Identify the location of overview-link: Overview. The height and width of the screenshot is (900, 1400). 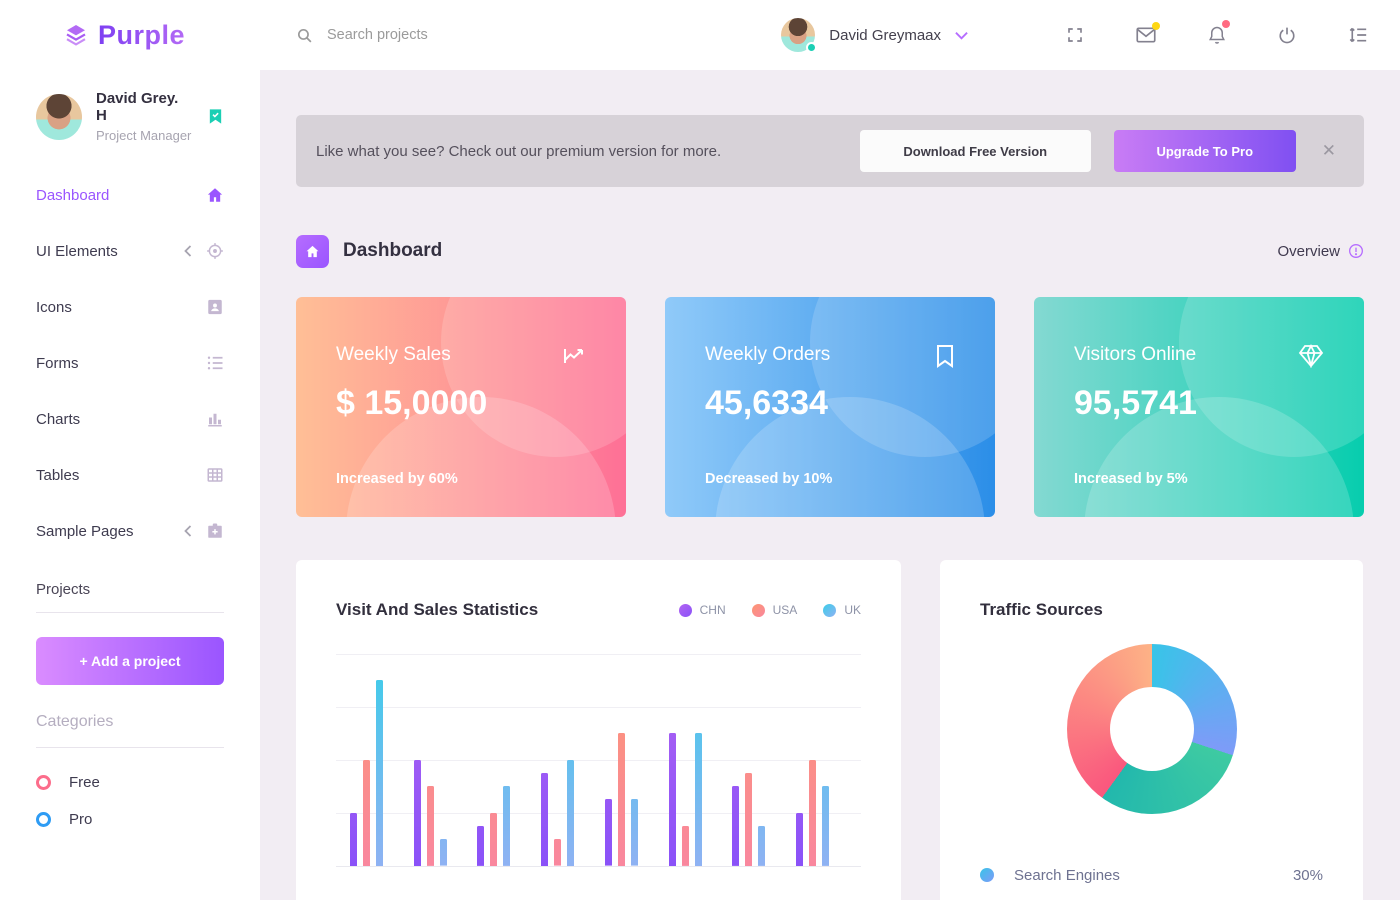
(1308, 251).